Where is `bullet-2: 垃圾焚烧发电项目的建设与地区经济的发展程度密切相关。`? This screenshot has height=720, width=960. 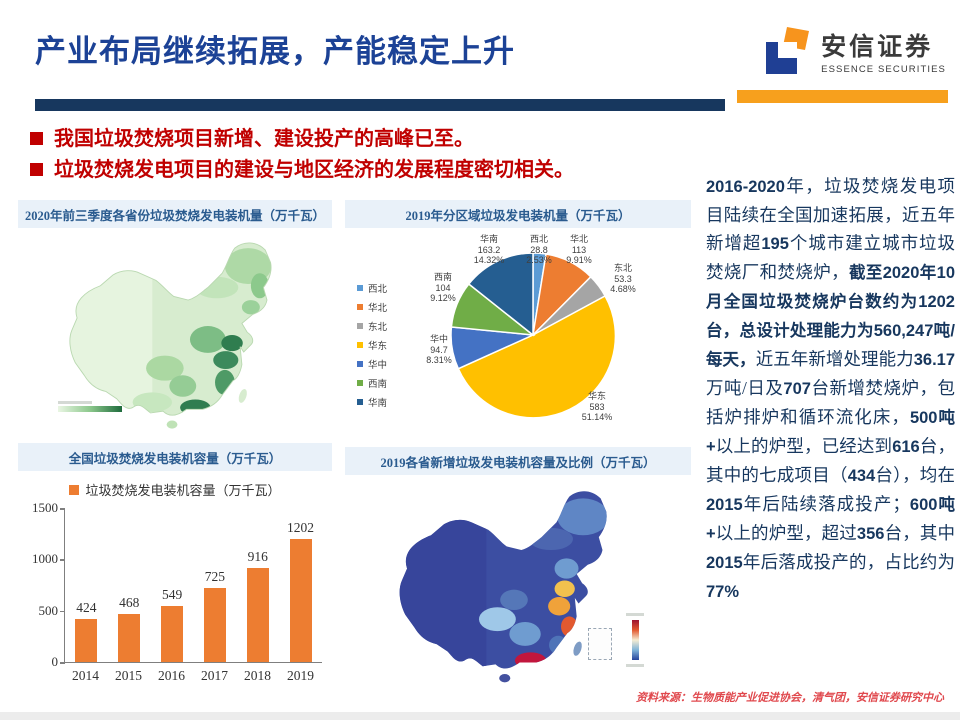
bullet-2: 垃圾焚烧发电项目的建设与地区经济的发展程度密切相关。 is located at coordinates (302, 170).